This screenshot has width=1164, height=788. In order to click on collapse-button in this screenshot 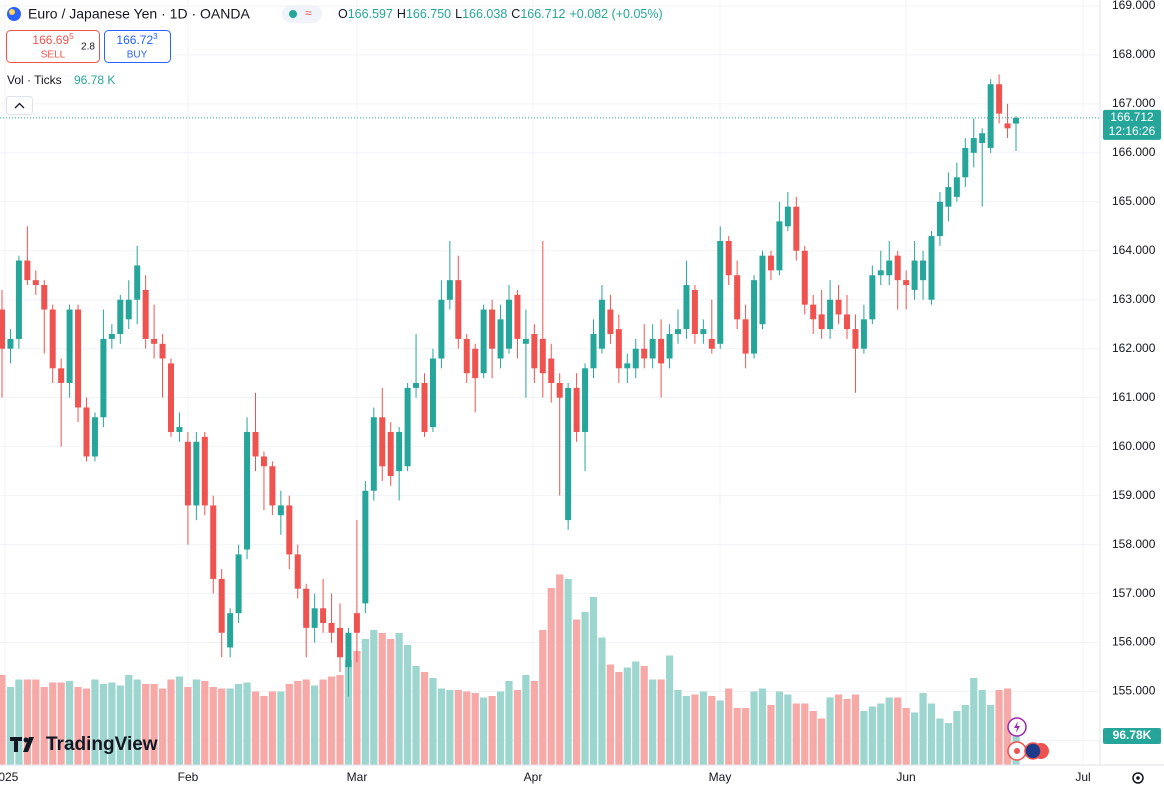, I will do `click(19, 105)`.